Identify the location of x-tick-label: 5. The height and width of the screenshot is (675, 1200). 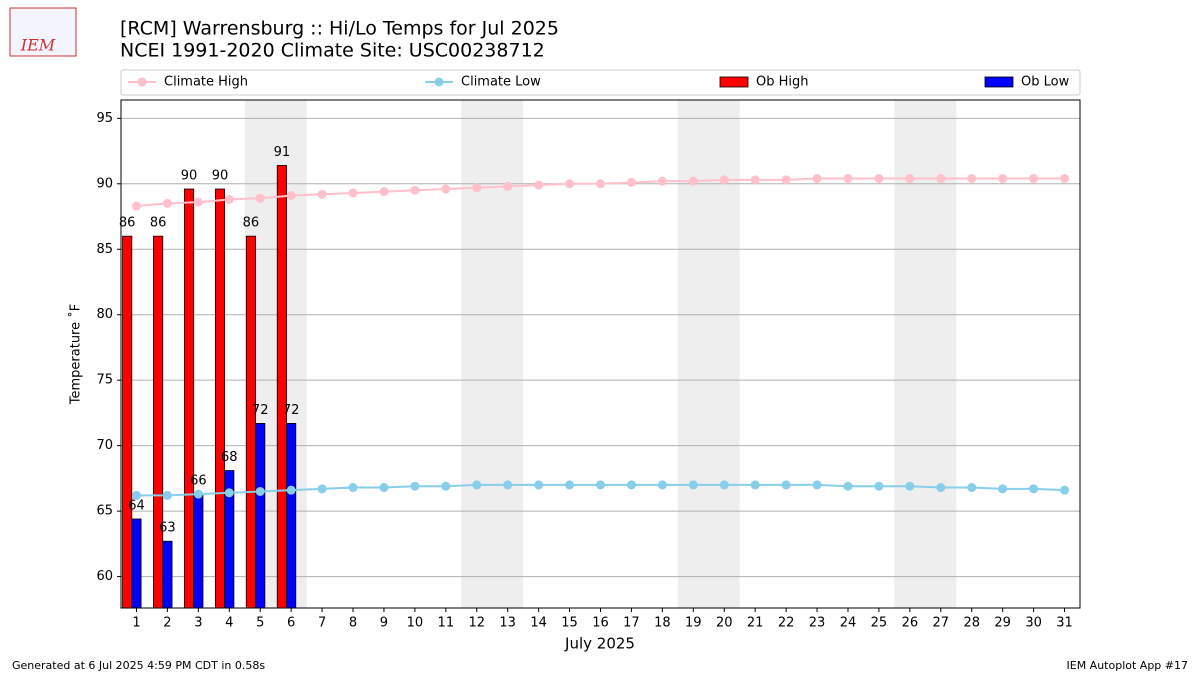
(260, 623).